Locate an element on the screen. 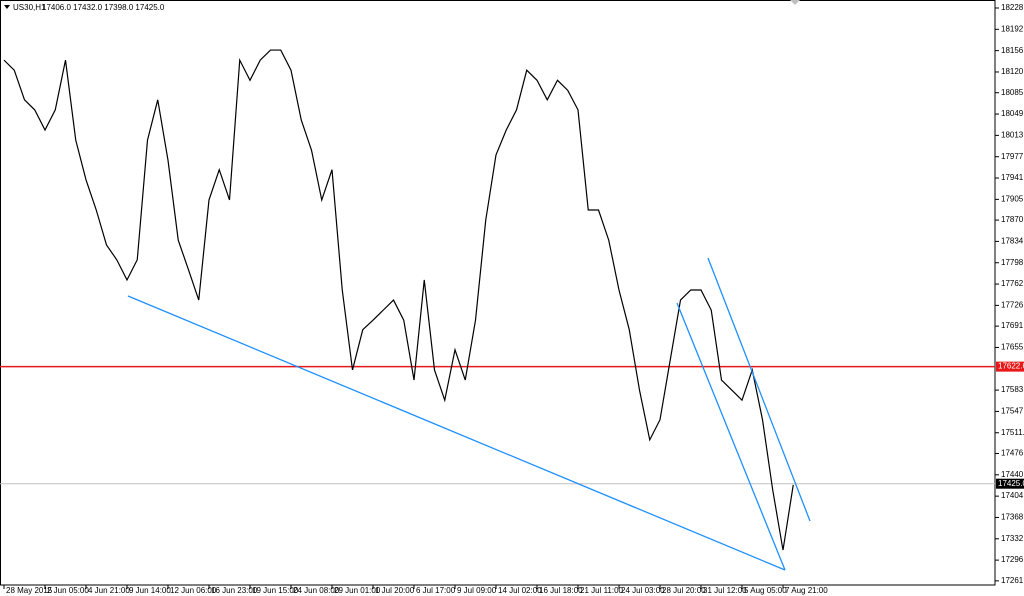  shift-marker is located at coordinates (795, 2).